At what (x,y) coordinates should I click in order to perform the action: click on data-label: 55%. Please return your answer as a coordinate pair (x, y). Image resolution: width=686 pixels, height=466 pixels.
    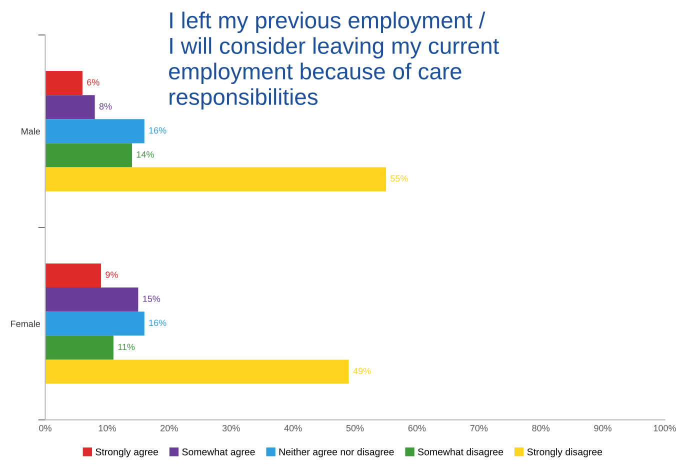
    Looking at the image, I should click on (399, 178).